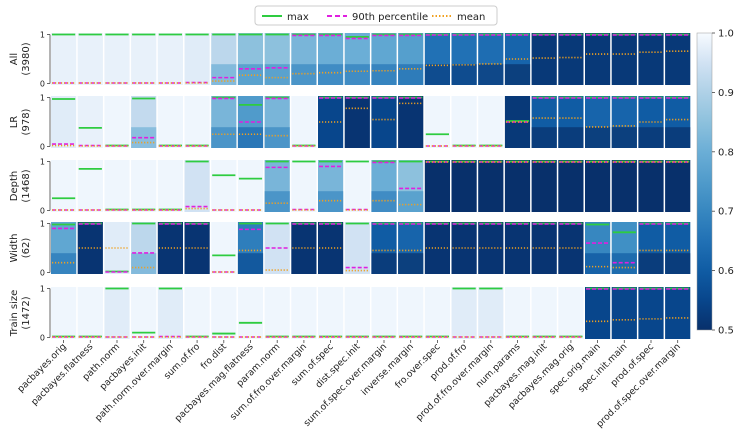 The image size is (747, 443). What do you see at coordinates (14, 247) in the screenshot?
I see `row-label: Width` at bounding box center [14, 247].